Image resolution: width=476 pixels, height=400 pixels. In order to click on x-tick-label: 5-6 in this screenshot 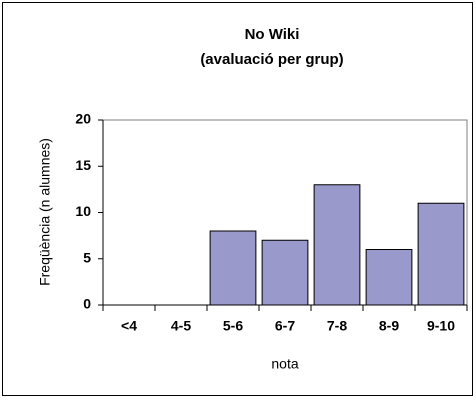, I will do `click(233, 326)`.